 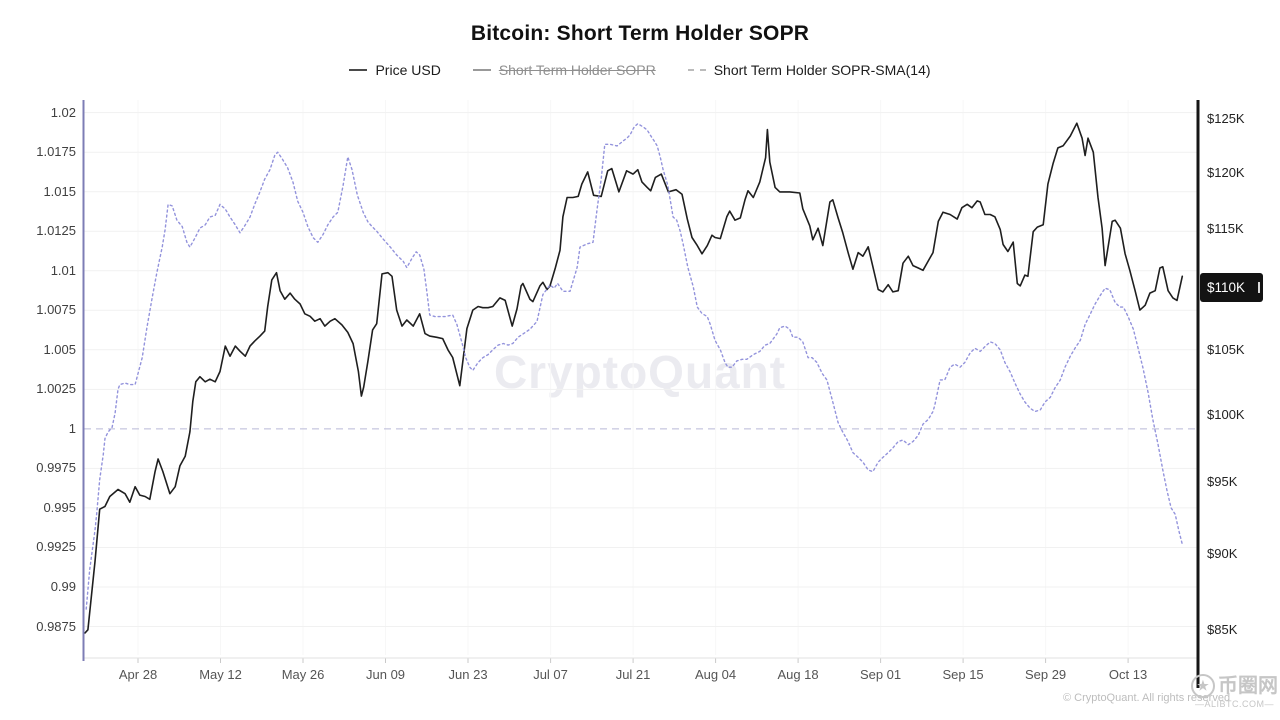 I want to click on chart-title: Bitcoin: Short Term Holder SOPR, so click(x=640, y=33).